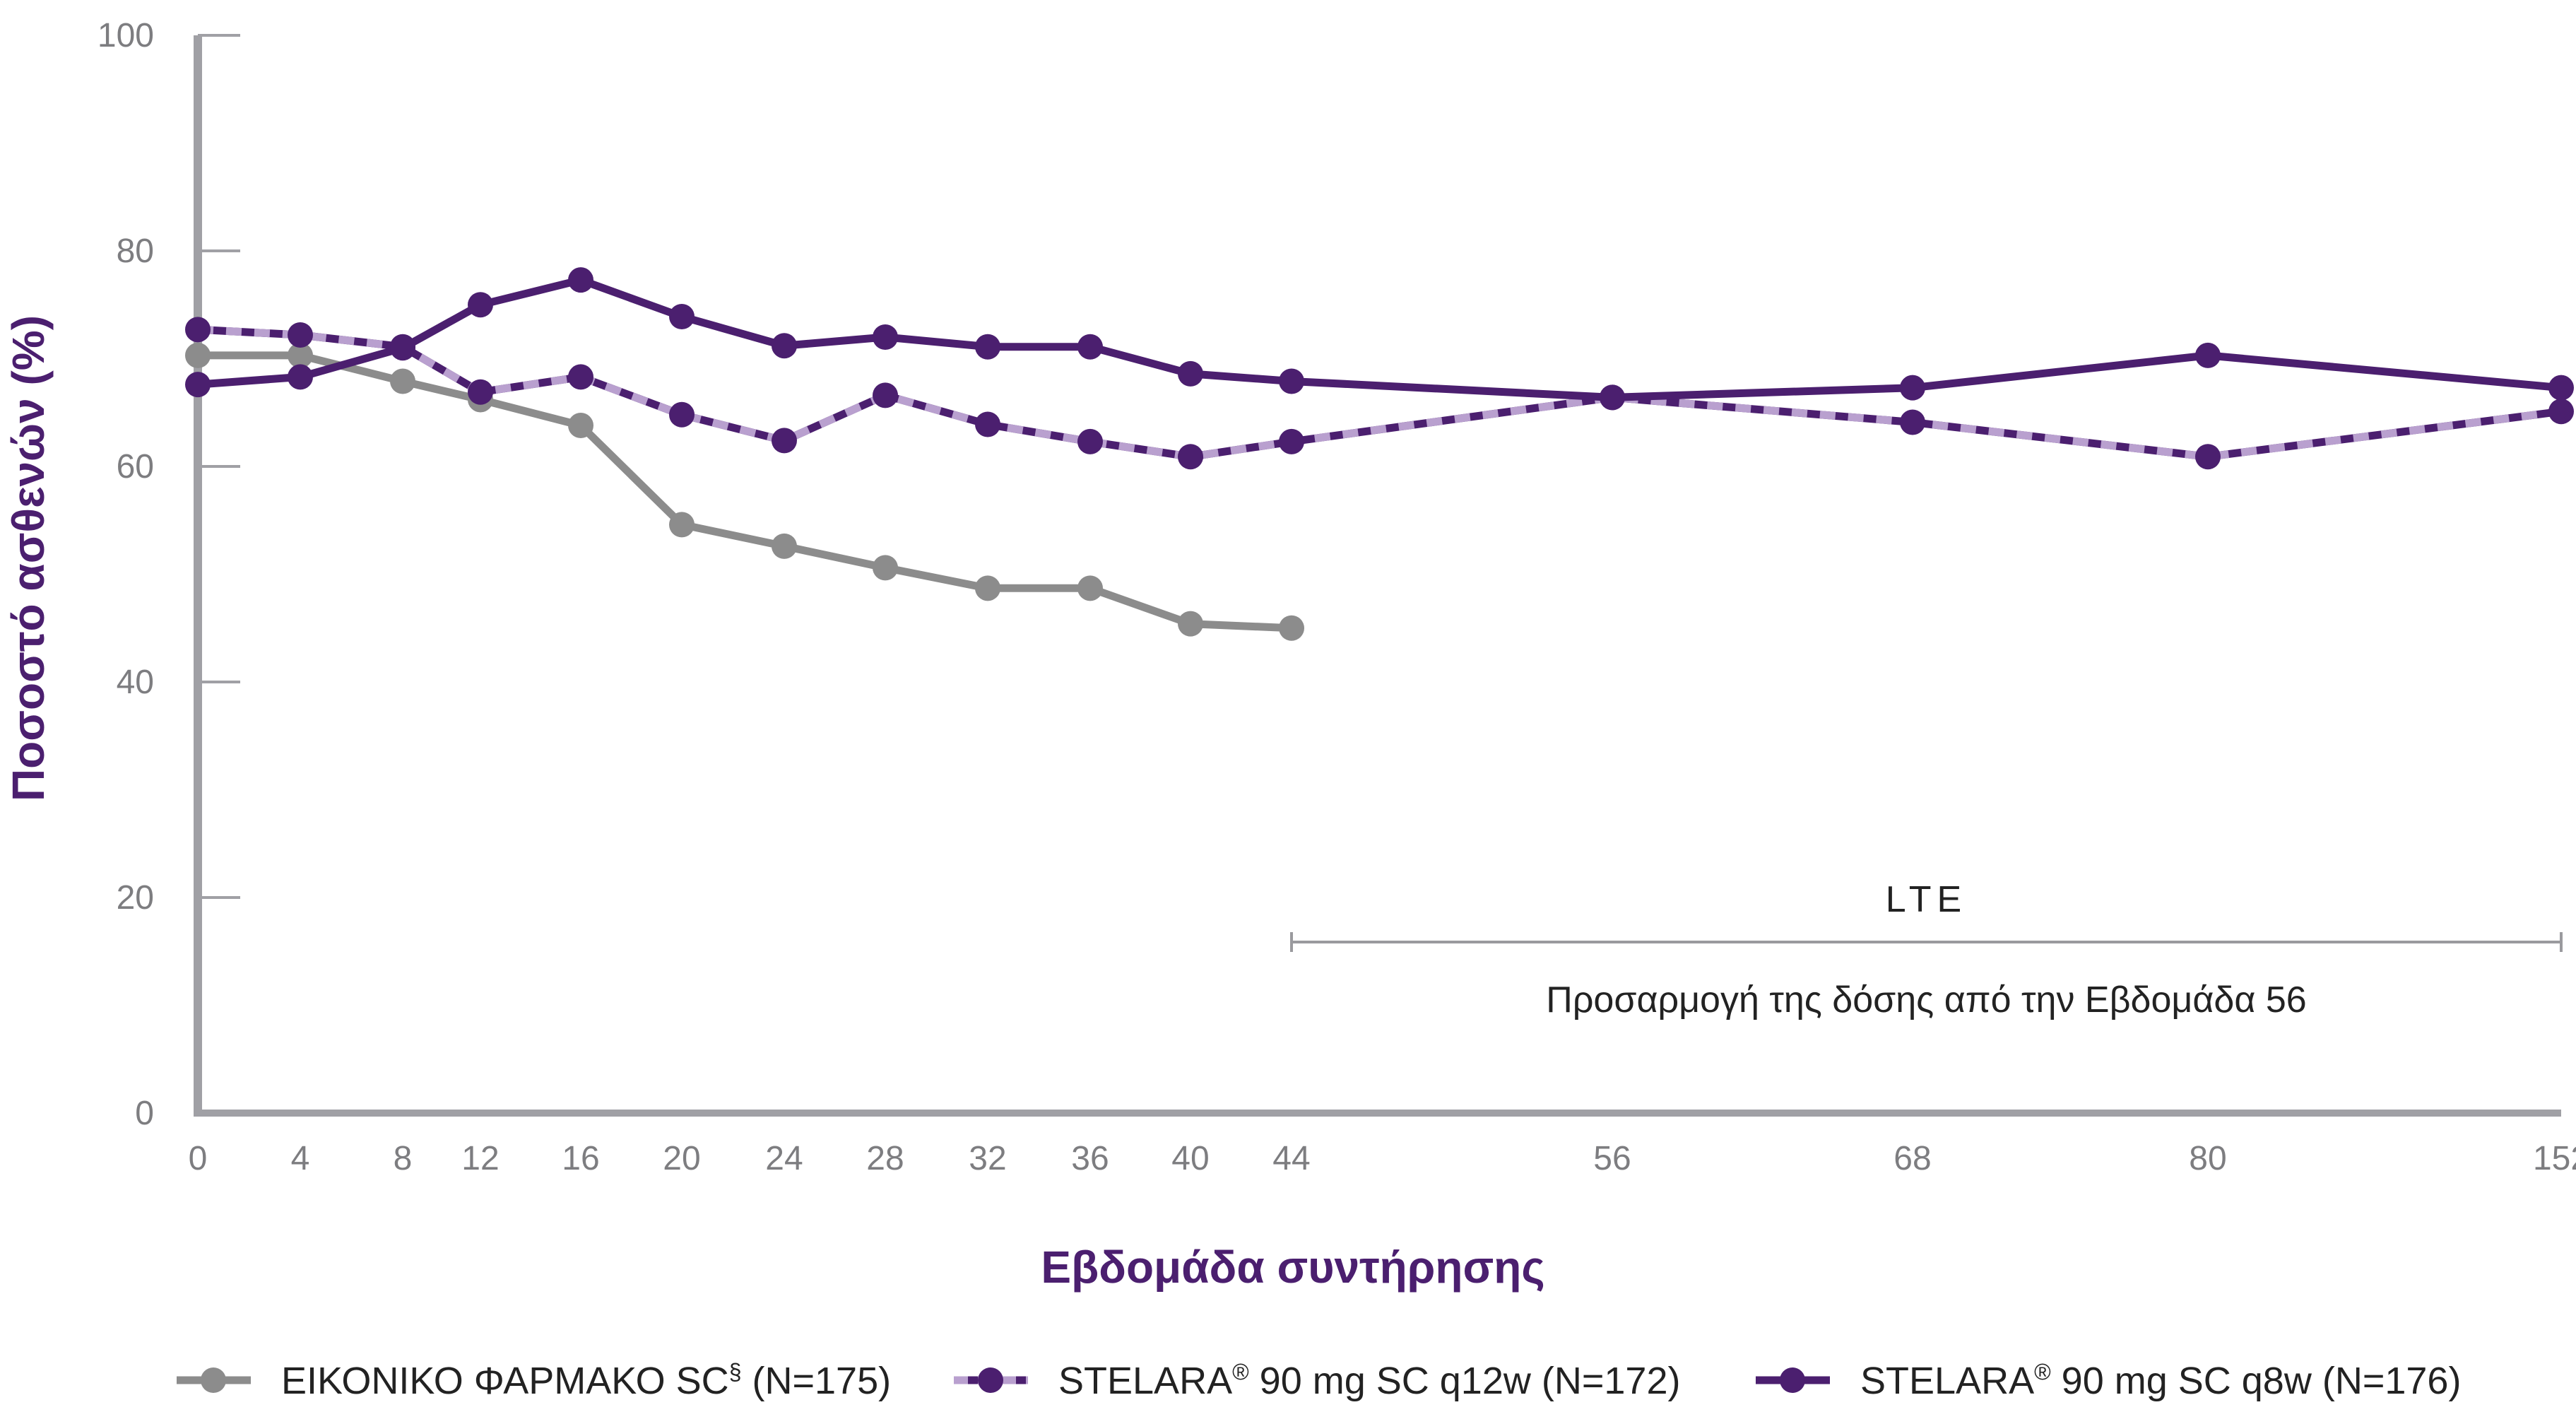  Describe the element at coordinates (1090, 1158) in the screenshot. I see `x-tick-label-36: 36` at that location.